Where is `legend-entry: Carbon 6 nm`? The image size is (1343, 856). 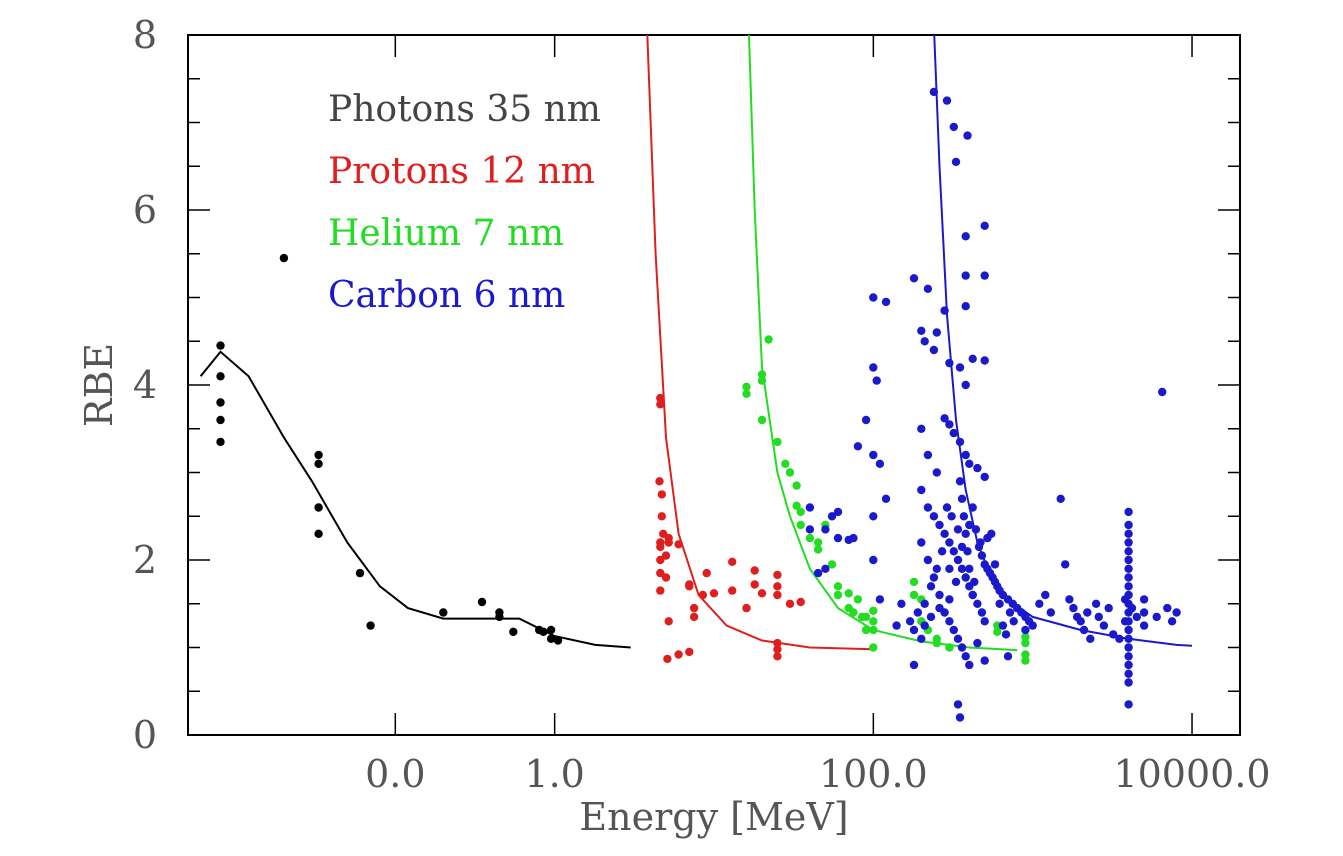
legend-entry: Carbon 6 nm is located at coordinates (446, 295).